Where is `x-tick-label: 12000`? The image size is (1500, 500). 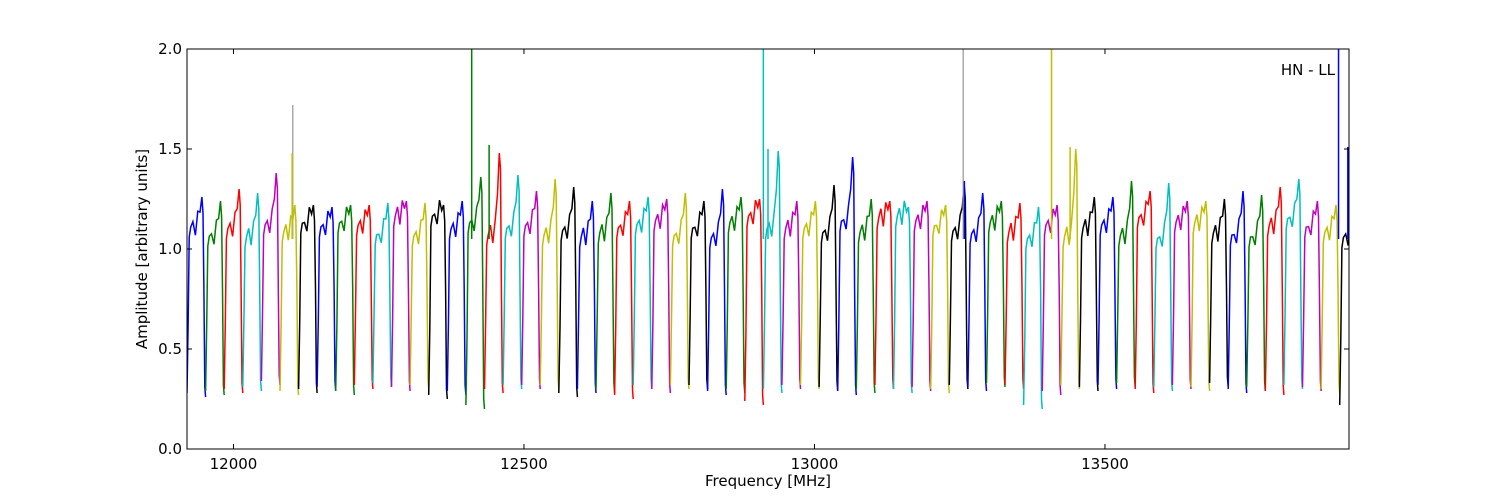 x-tick-label: 12000 is located at coordinates (234, 464).